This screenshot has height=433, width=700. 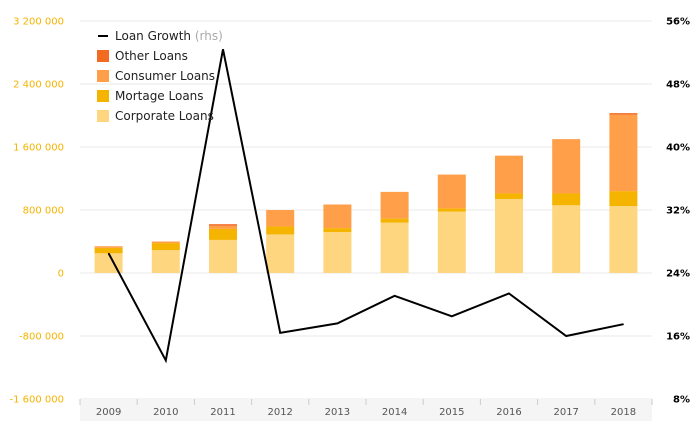 I want to click on y-left-tick-label: 1 600 000, so click(x=38, y=148).